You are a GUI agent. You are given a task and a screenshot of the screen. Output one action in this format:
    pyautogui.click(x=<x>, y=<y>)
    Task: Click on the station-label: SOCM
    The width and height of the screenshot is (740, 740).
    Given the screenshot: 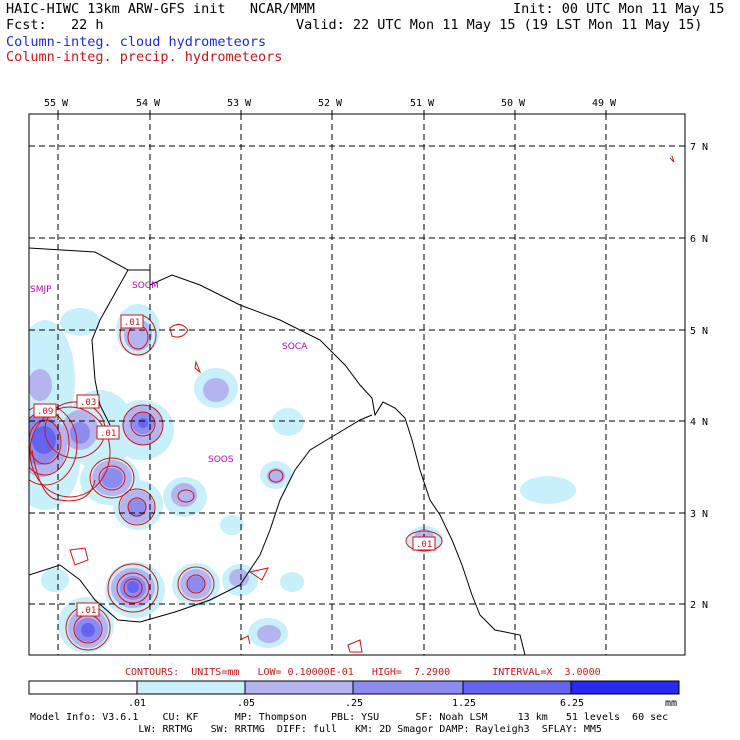 What is the action you would take?
    pyautogui.click(x=145, y=286)
    